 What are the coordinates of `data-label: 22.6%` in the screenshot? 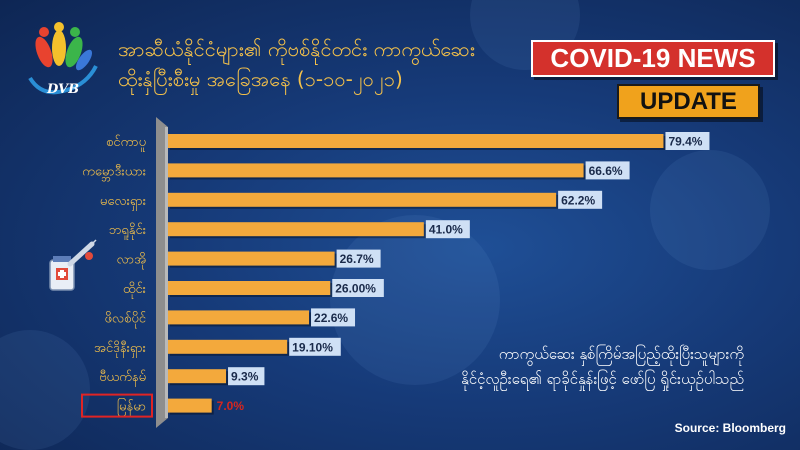 It's located at (331, 318).